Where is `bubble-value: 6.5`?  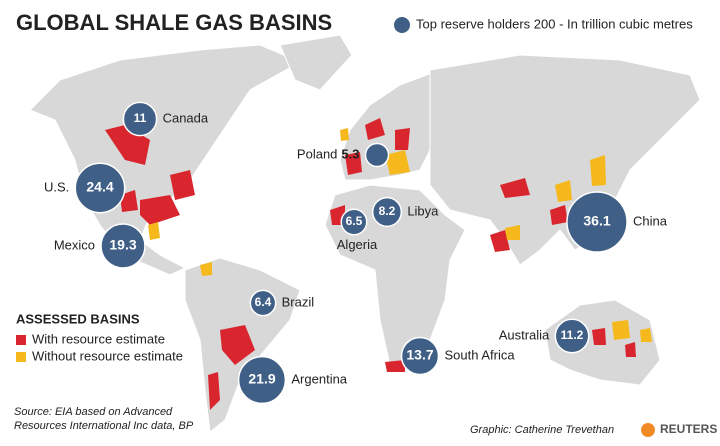
bubble-value: 6.5 is located at coordinates (354, 221).